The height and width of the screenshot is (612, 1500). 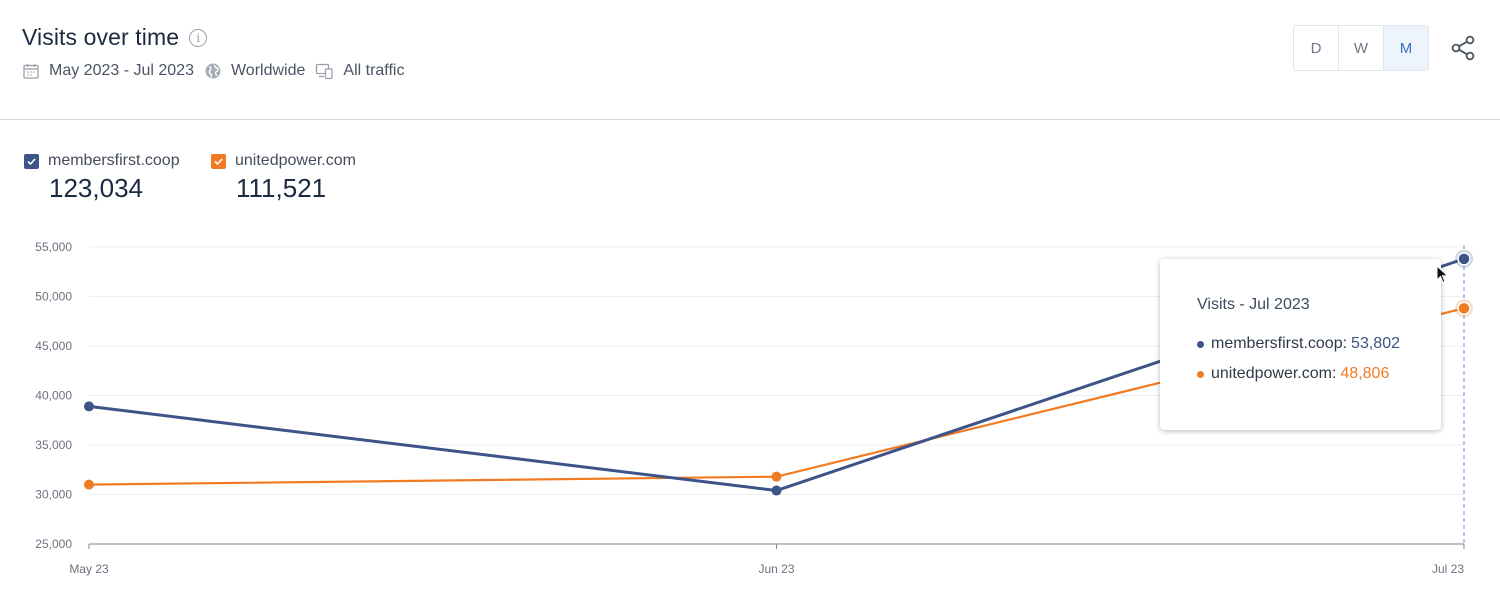 I want to click on tooltip-title: Visits - Jul 2023, so click(x=1253, y=304).